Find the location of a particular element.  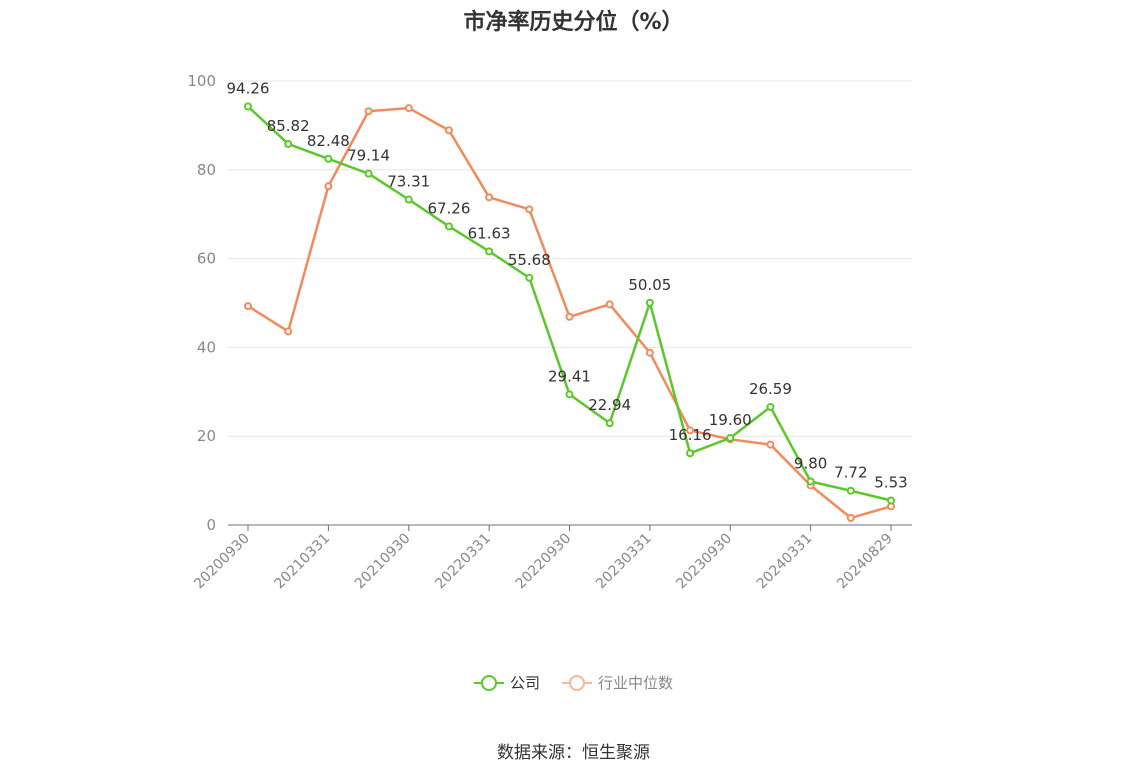

data-label: 67.26 is located at coordinates (448, 208).